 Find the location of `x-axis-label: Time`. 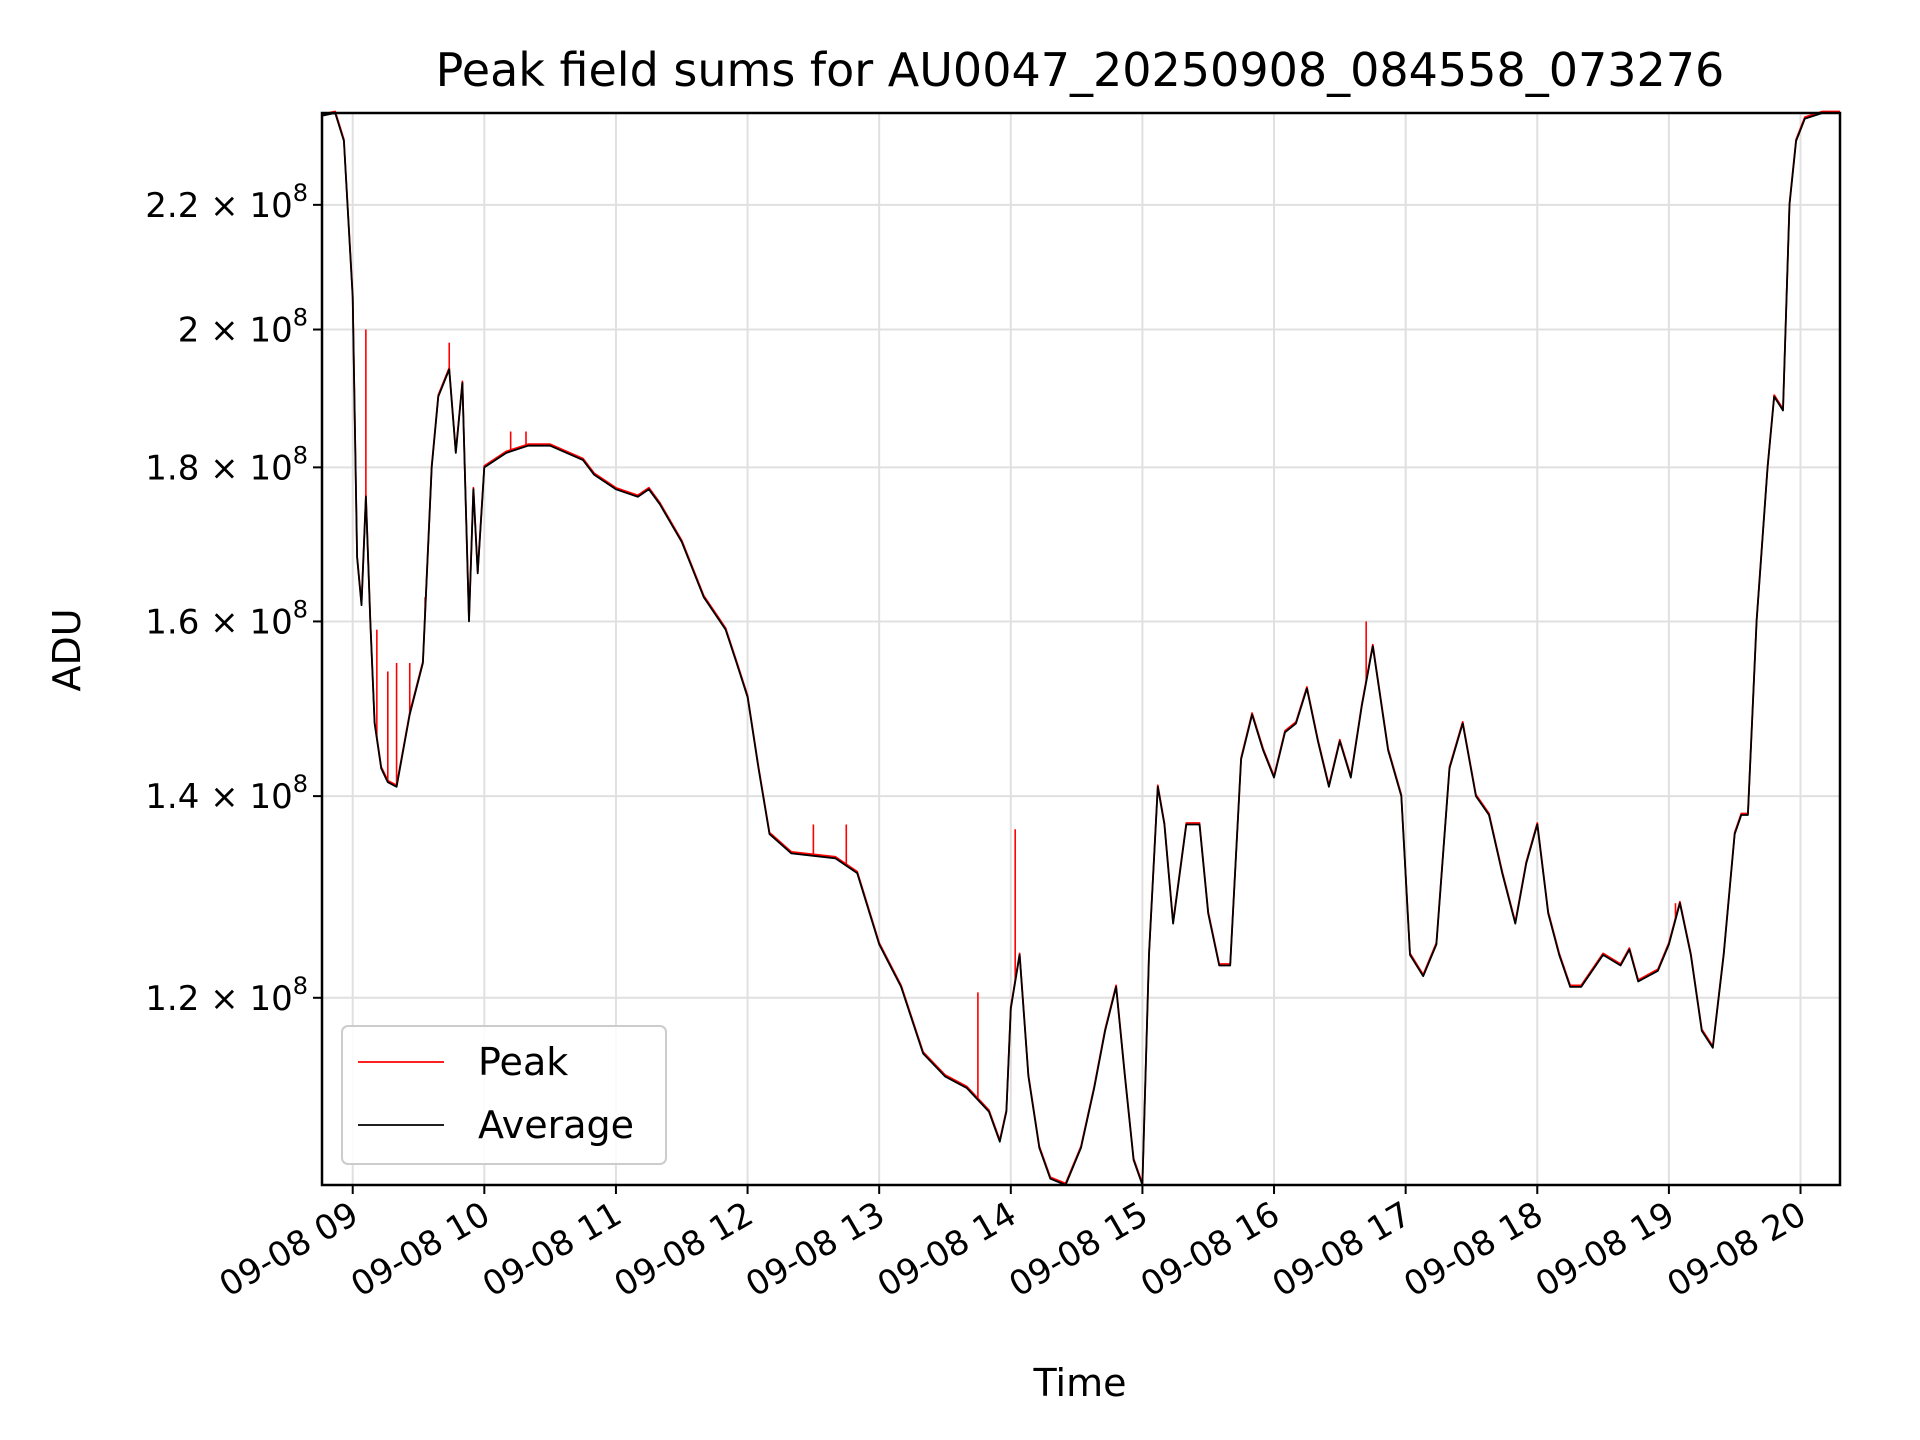

x-axis-label: Time is located at coordinates (1080, 1383).